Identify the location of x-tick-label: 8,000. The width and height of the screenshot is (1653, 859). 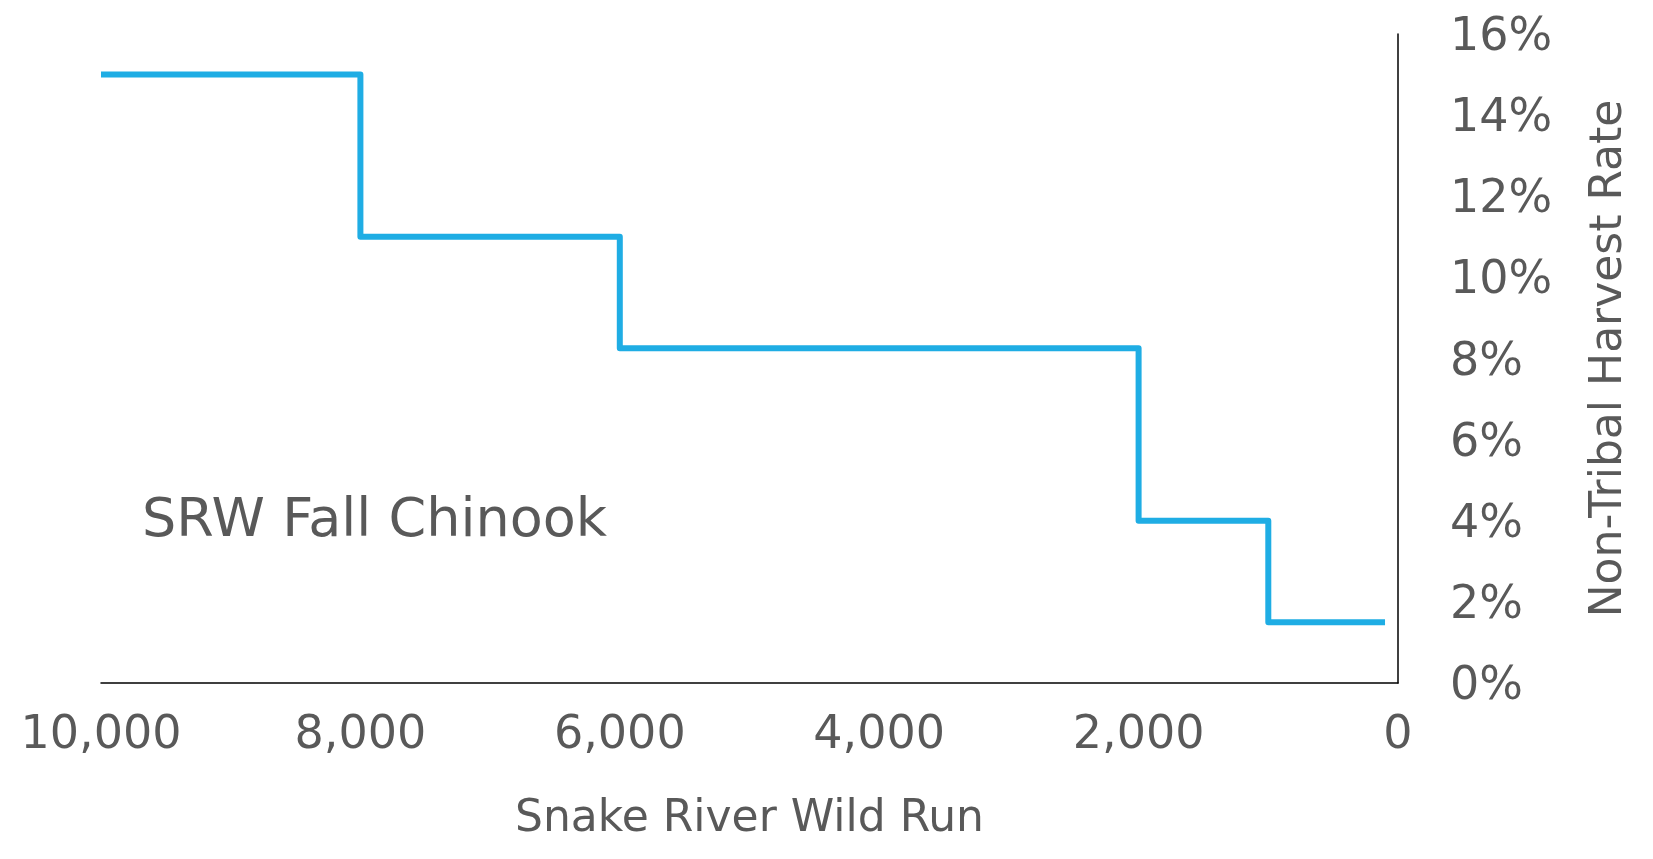
(360, 732).